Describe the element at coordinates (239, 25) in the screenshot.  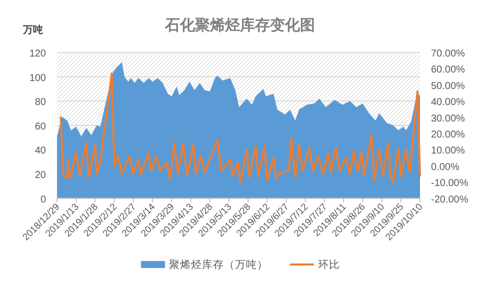
I see `chart-title: 石化聚烯烃库存变化图` at that location.